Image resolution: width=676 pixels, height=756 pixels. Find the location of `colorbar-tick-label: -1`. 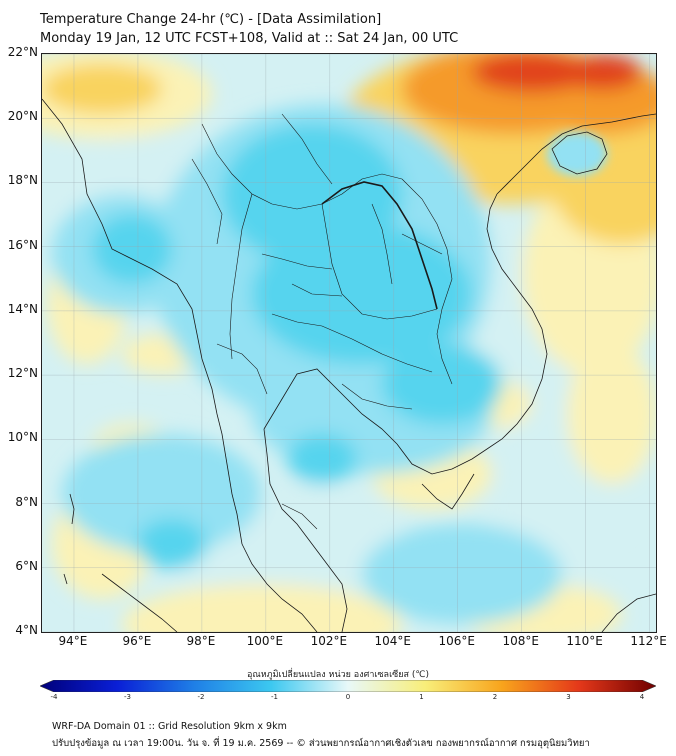

colorbar-tick-label: -1 is located at coordinates (274, 697).